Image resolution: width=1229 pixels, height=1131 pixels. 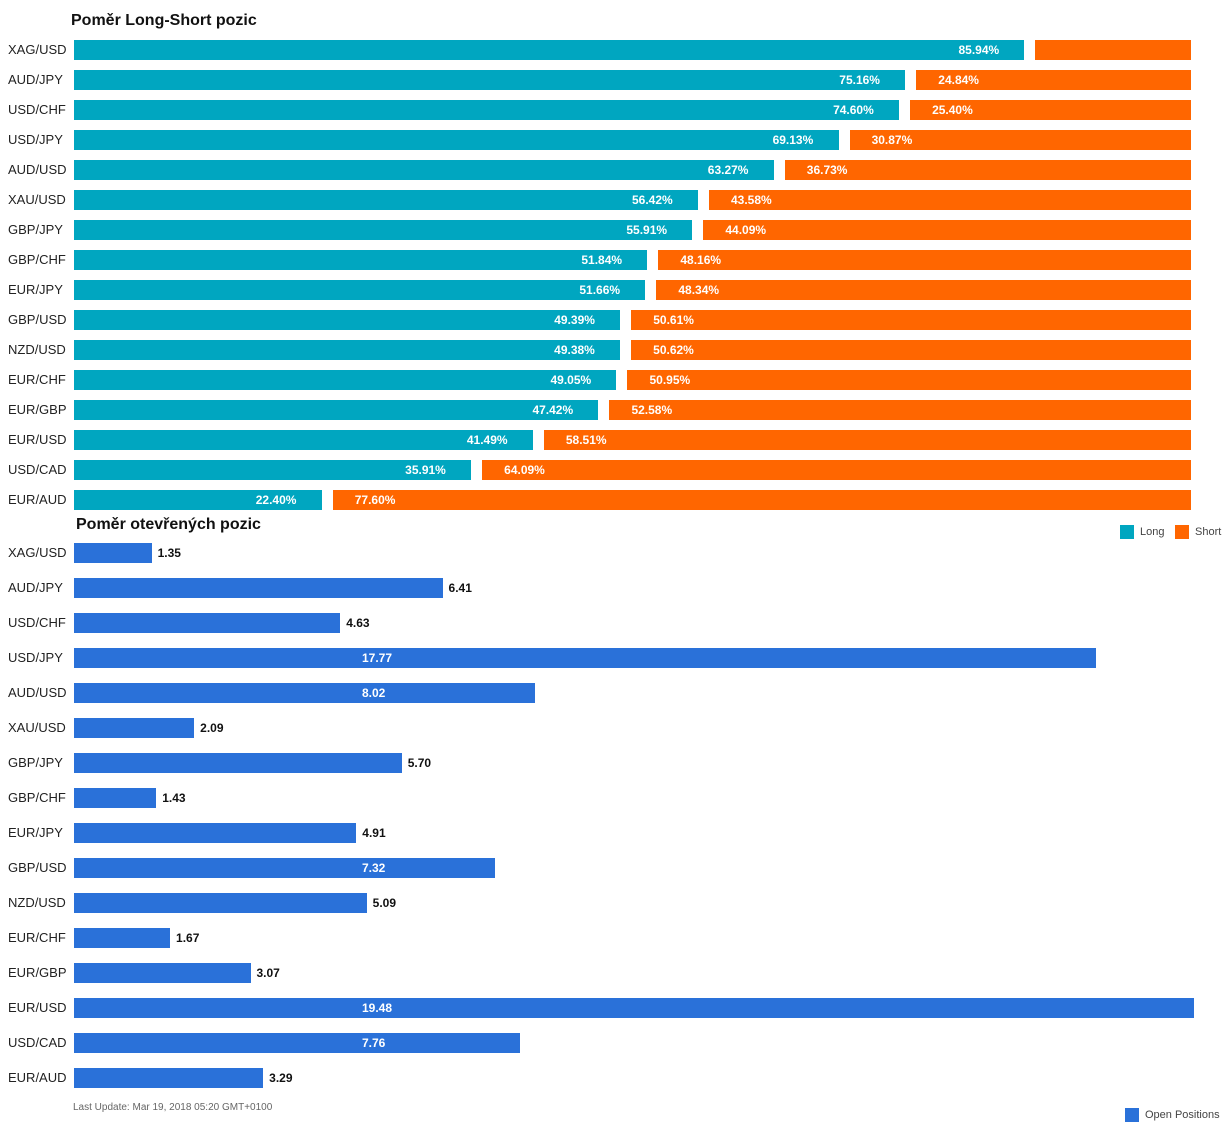 What do you see at coordinates (524, 470) in the screenshot?
I see `short-value-label: 64.09%` at bounding box center [524, 470].